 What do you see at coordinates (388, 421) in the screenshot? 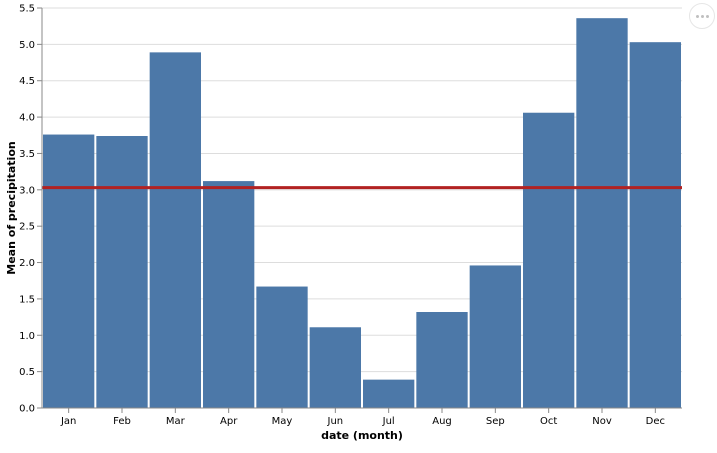
I see `x-tick-label: Jul` at bounding box center [388, 421].